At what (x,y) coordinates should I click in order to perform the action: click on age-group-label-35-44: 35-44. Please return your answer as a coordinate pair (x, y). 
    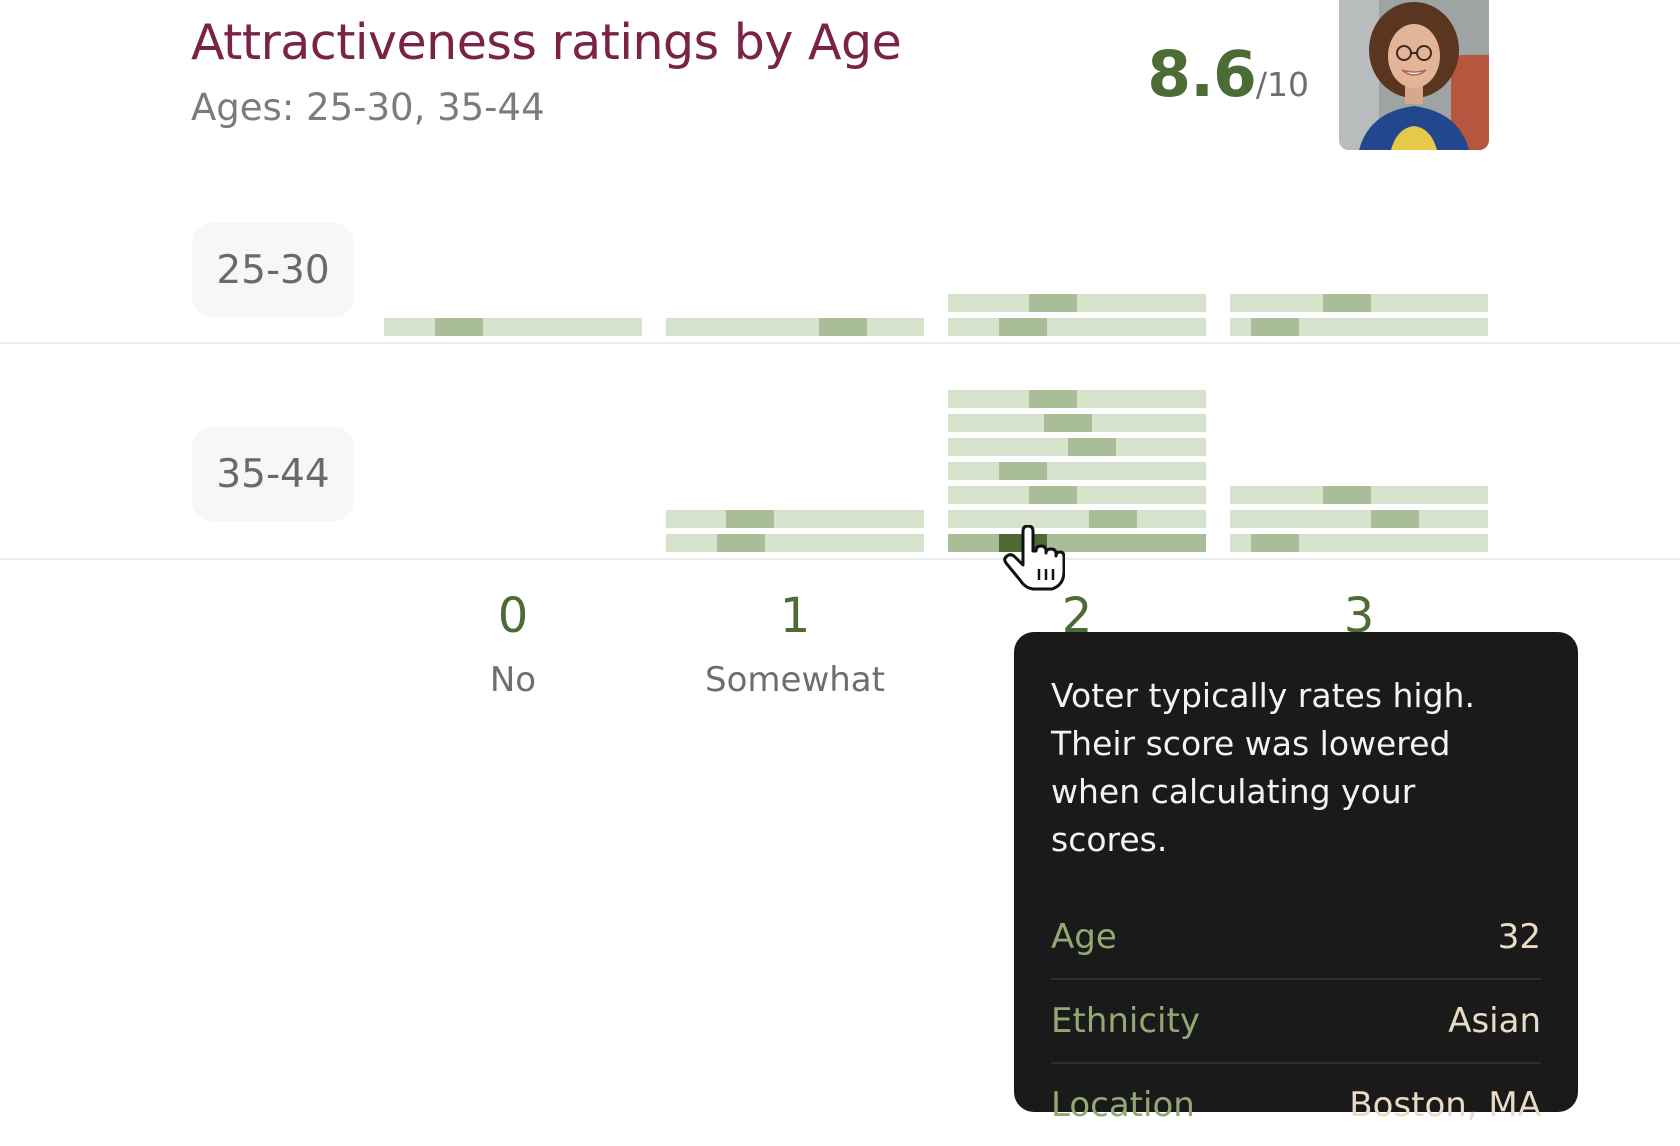
    Looking at the image, I should click on (273, 474).